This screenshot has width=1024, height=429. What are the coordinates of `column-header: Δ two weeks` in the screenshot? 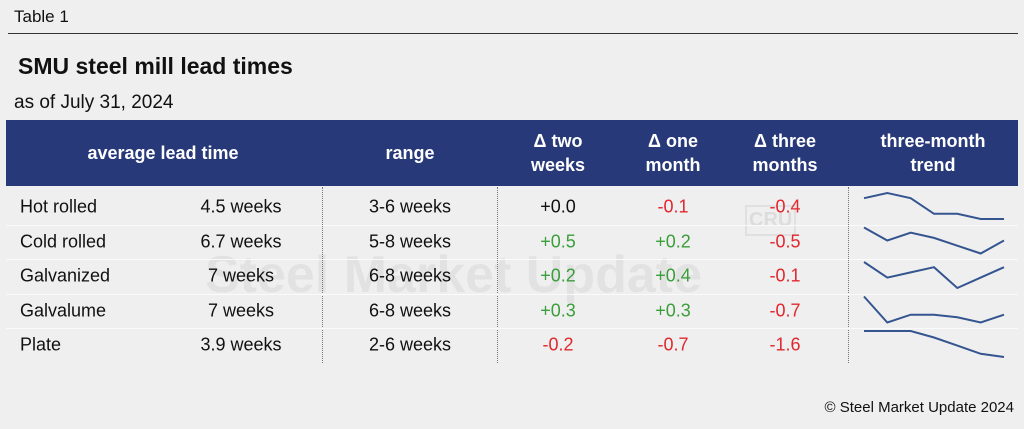 It's located at (558, 153).